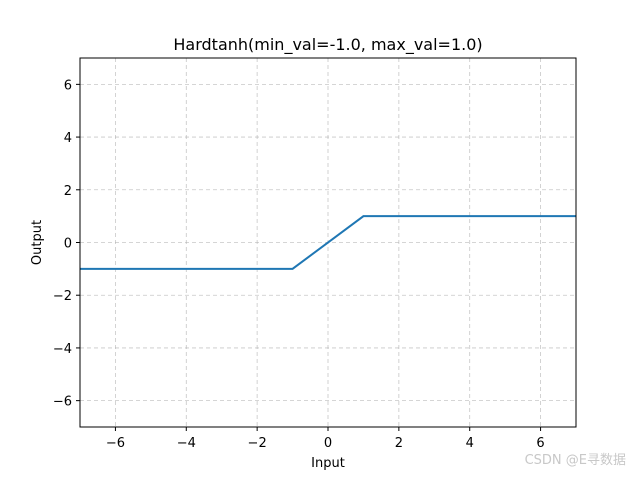  What do you see at coordinates (328, 463) in the screenshot?
I see `x-axis-label: Input` at bounding box center [328, 463].